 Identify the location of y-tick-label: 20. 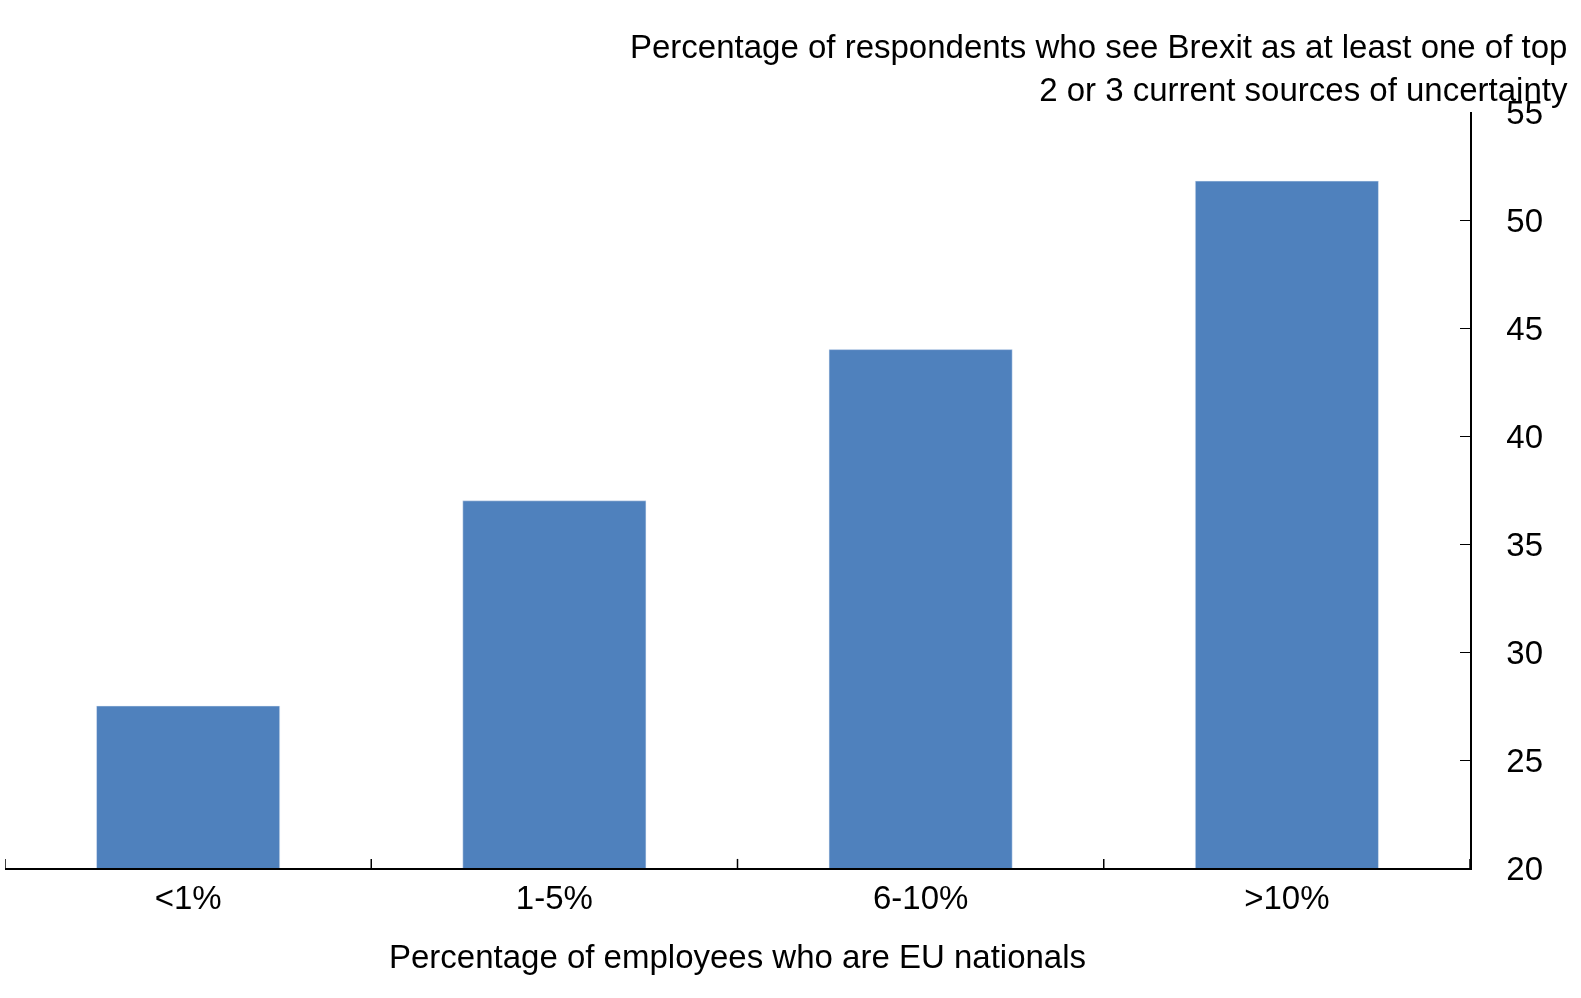
(1525, 868).